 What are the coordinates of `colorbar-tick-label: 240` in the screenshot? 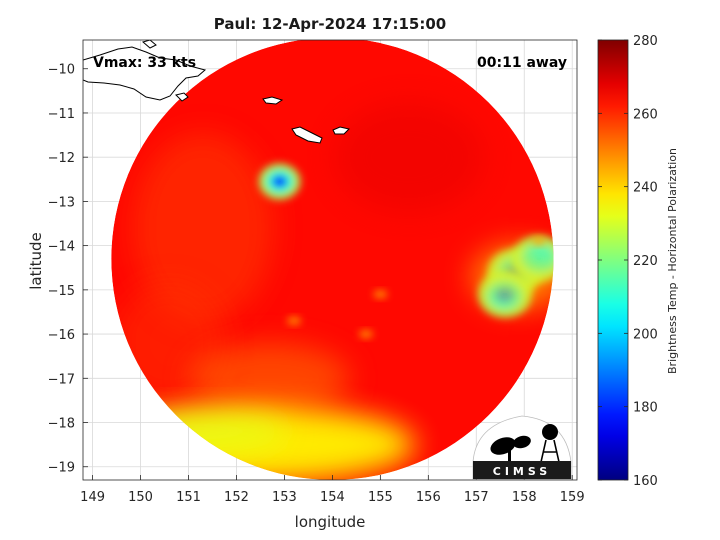 It's located at (645, 188).